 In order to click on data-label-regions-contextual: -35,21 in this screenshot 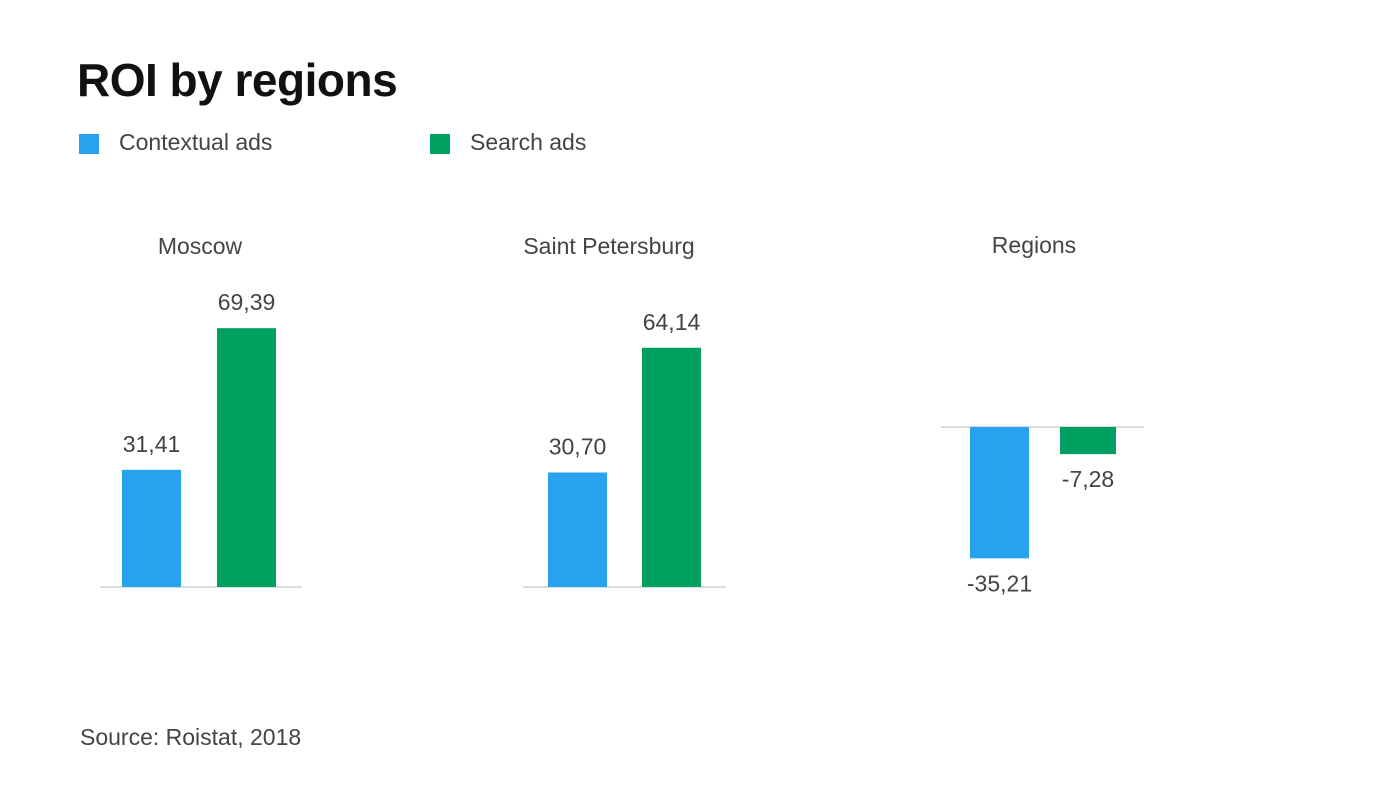, I will do `click(999, 583)`.